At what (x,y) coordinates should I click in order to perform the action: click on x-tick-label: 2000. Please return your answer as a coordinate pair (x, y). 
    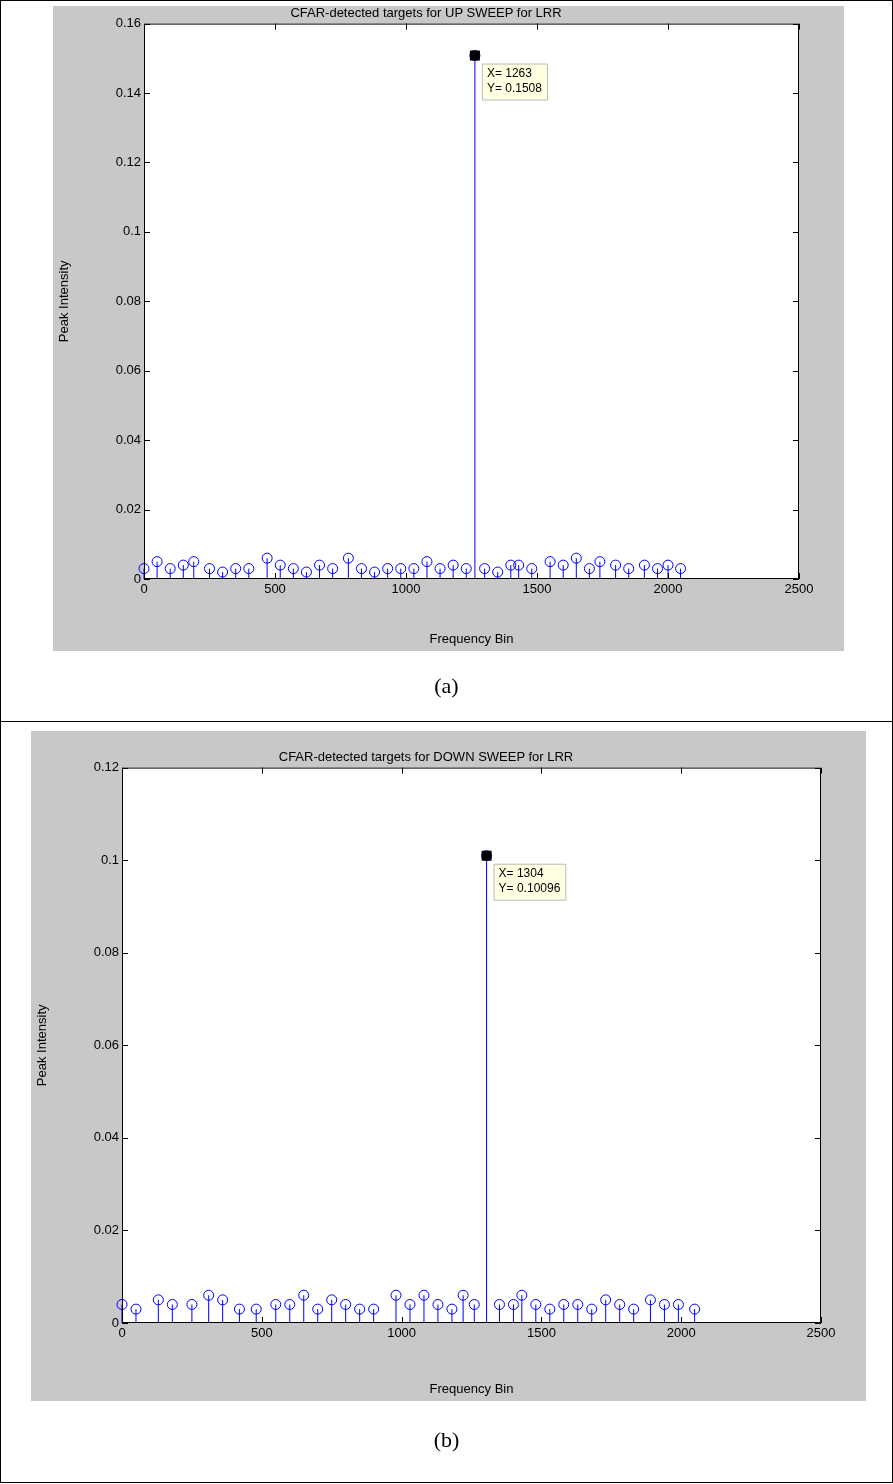
    Looking at the image, I should click on (681, 1333).